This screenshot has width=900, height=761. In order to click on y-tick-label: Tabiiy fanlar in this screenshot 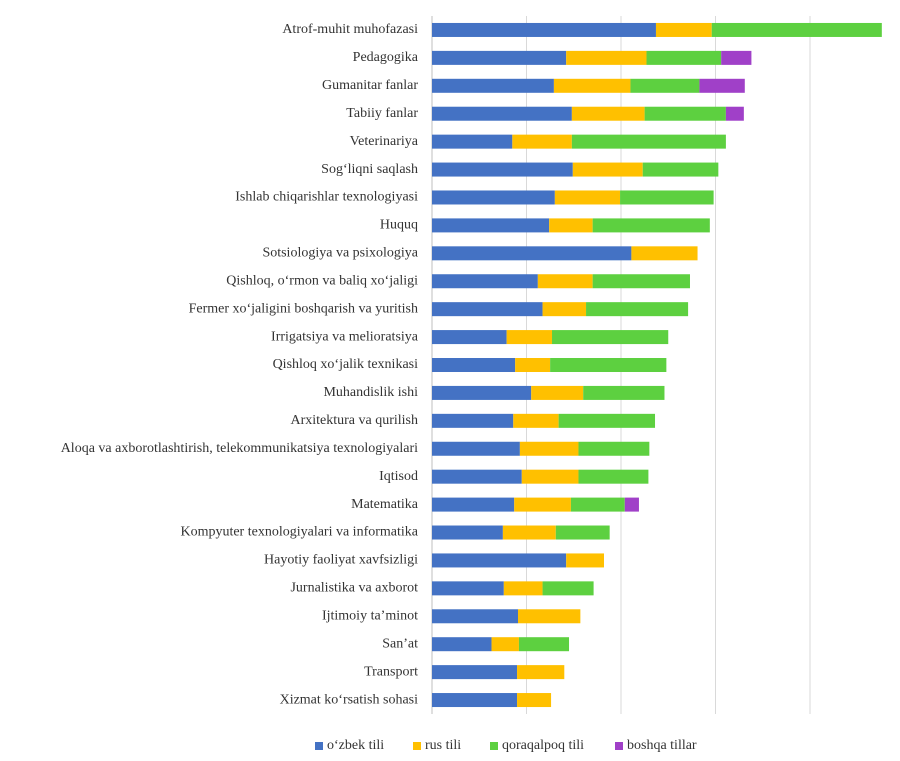, I will do `click(382, 113)`.